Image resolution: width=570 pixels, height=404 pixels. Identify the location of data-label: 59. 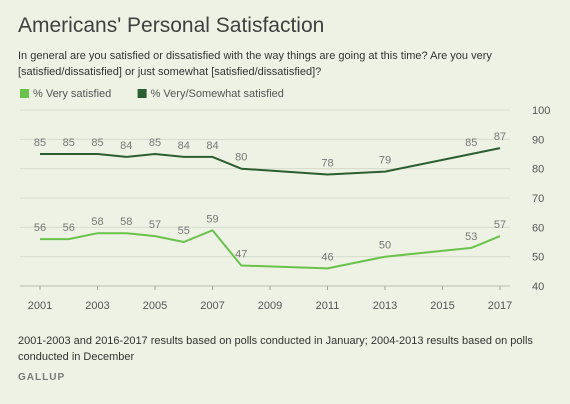
(212, 219).